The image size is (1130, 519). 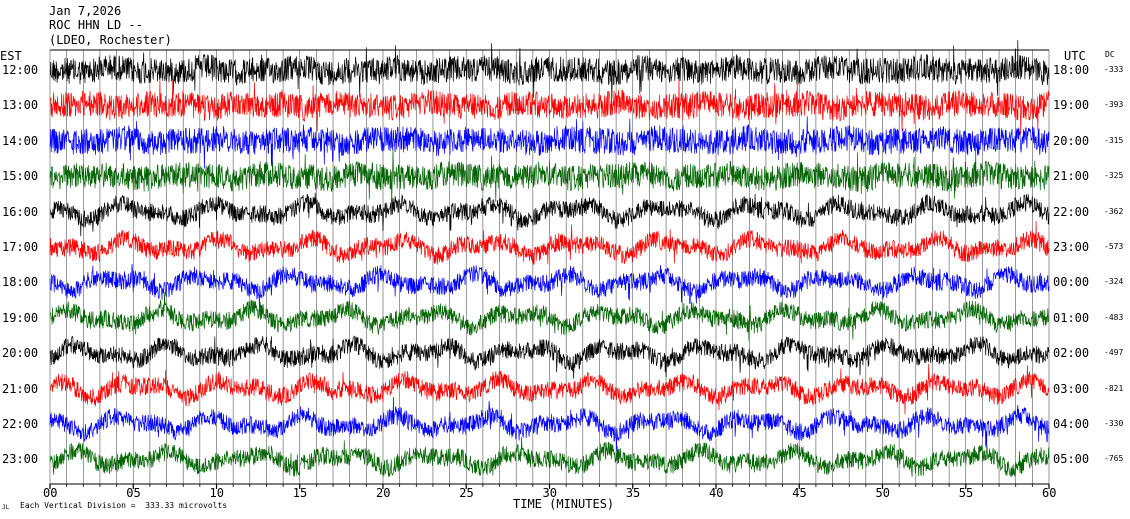 What do you see at coordinates (1071, 105) in the screenshot?
I see `utc-label: 19:00` at bounding box center [1071, 105].